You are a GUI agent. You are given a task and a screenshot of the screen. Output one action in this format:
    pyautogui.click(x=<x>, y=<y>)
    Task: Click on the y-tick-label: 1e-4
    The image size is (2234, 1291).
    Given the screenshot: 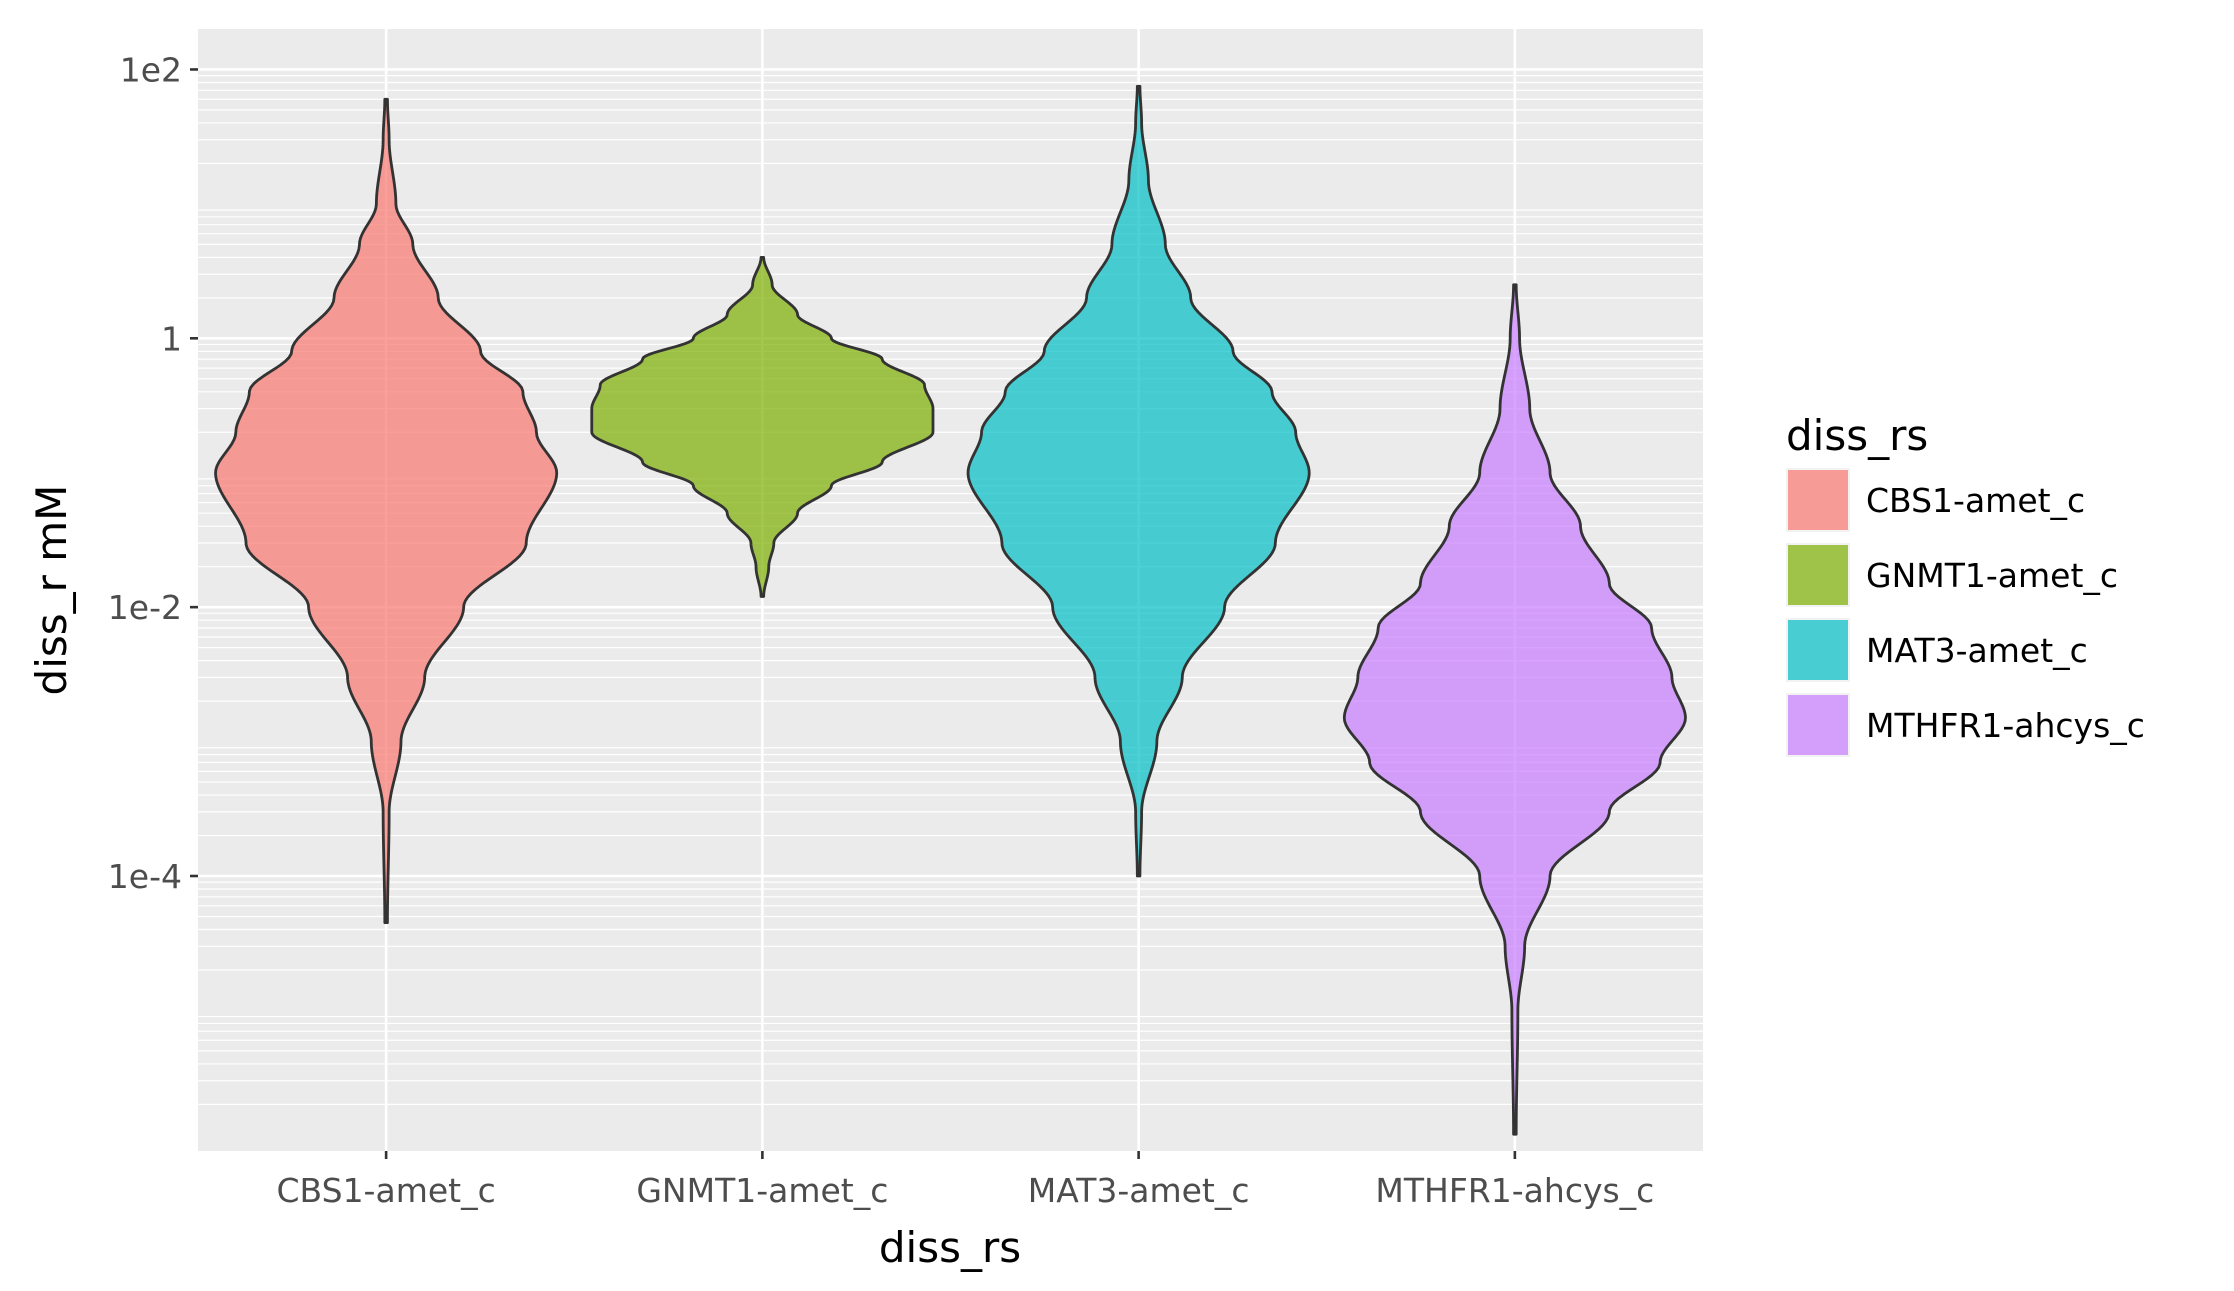 What is the action you would take?
    pyautogui.click(x=145, y=876)
    